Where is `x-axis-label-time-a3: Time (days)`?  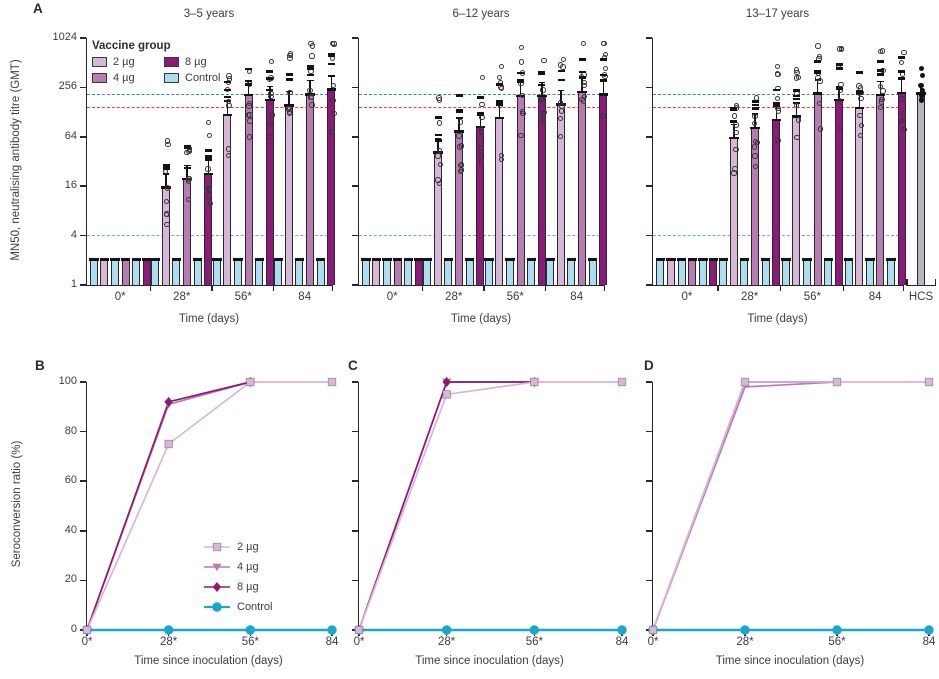 x-axis-label-time-a3: Time (days) is located at coordinates (777, 319).